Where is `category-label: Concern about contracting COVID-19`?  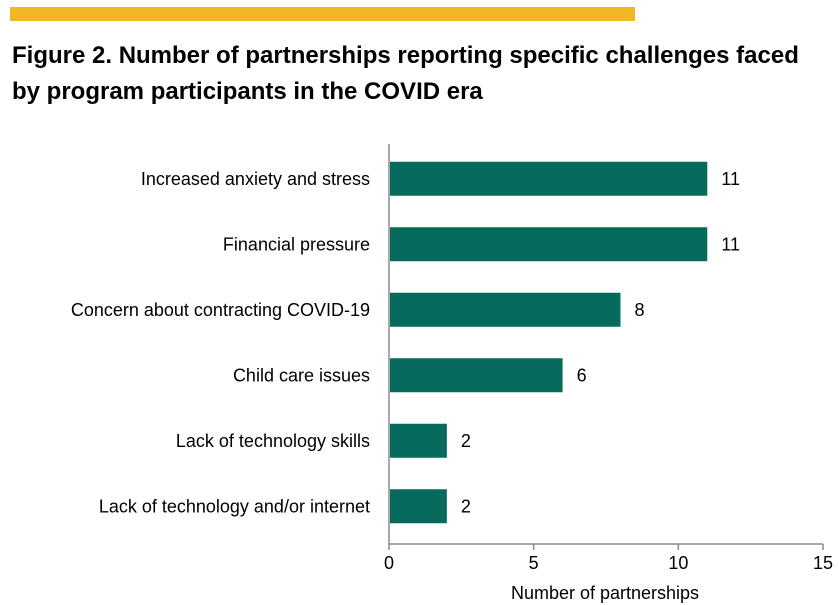
category-label: Concern about contracting COVID-19 is located at coordinates (220, 310).